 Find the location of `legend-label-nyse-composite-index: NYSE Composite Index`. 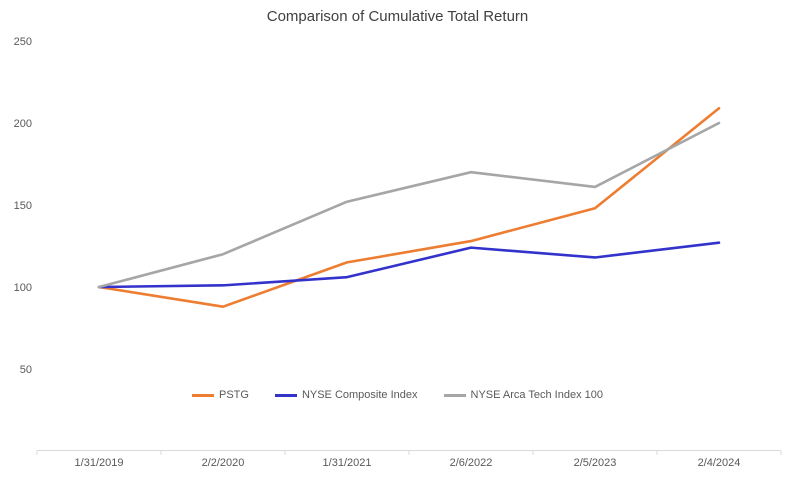

legend-label-nyse-composite-index: NYSE Composite Index is located at coordinates (359, 395).